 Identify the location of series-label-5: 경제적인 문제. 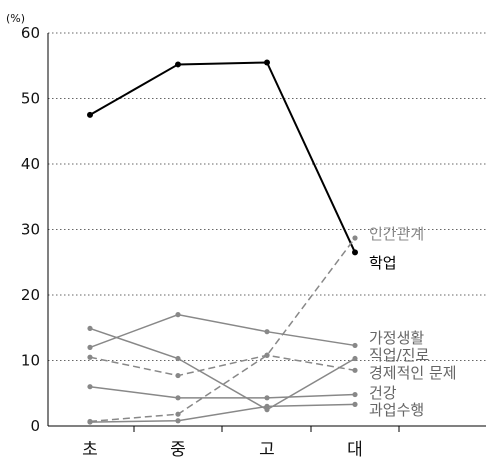
(413, 373).